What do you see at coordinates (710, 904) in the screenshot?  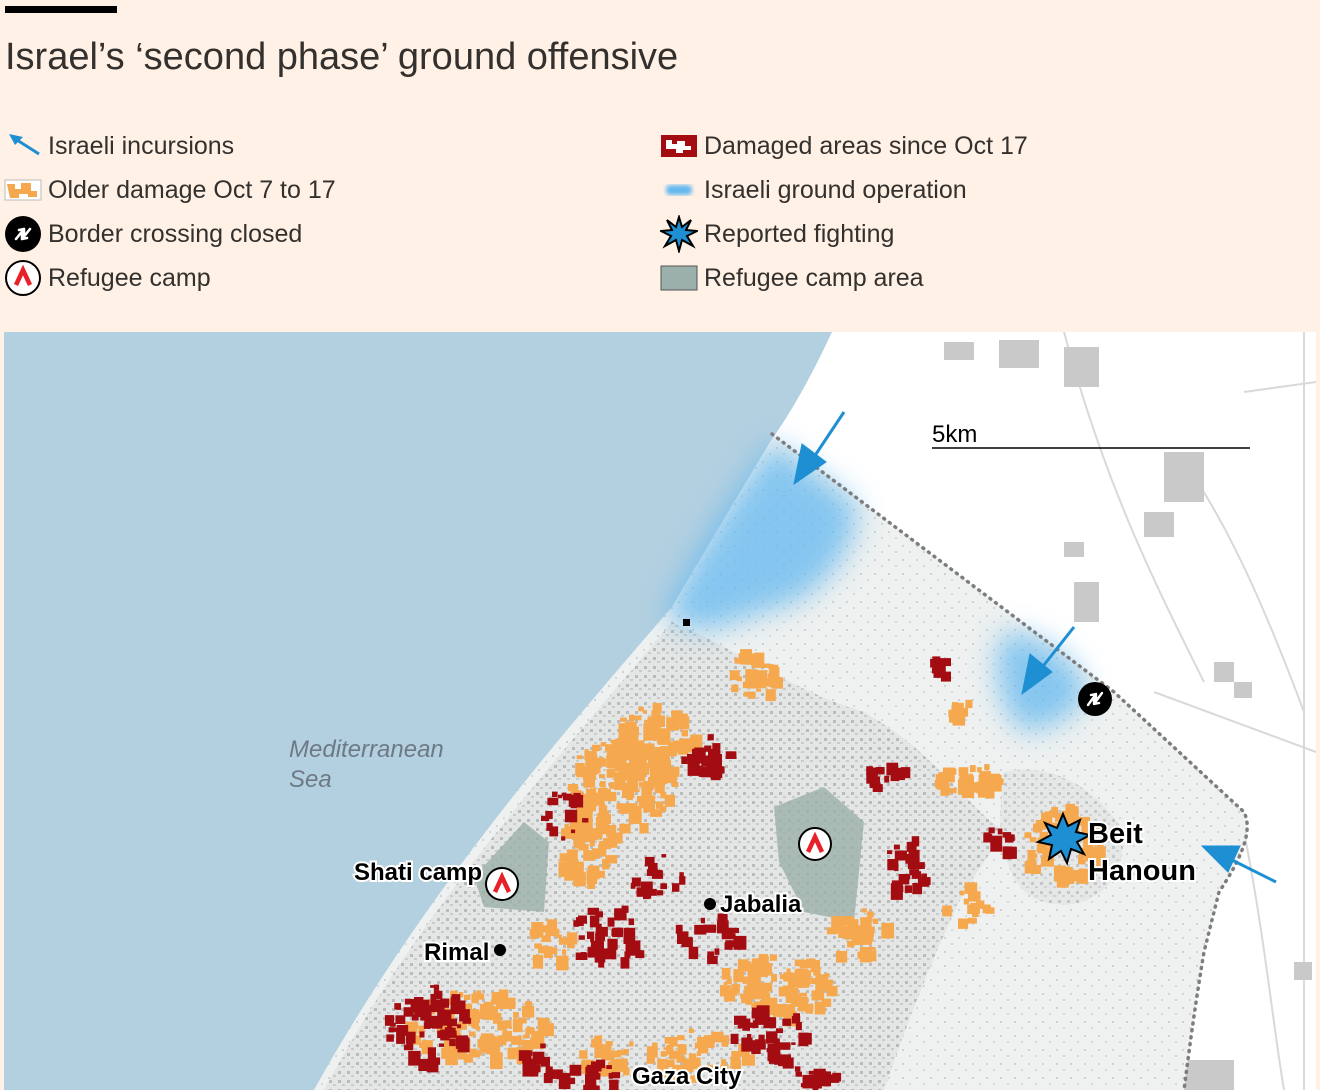 I see `jabalia-dot` at bounding box center [710, 904].